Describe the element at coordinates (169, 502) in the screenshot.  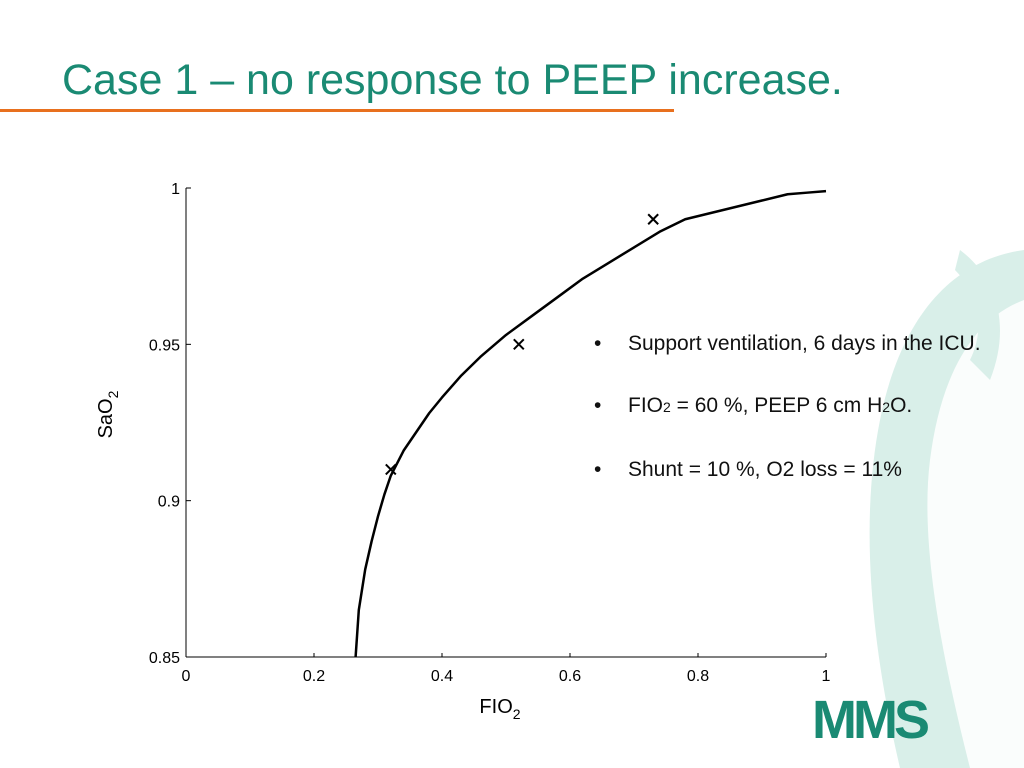
I see `y-tick-label: 0.9` at that location.